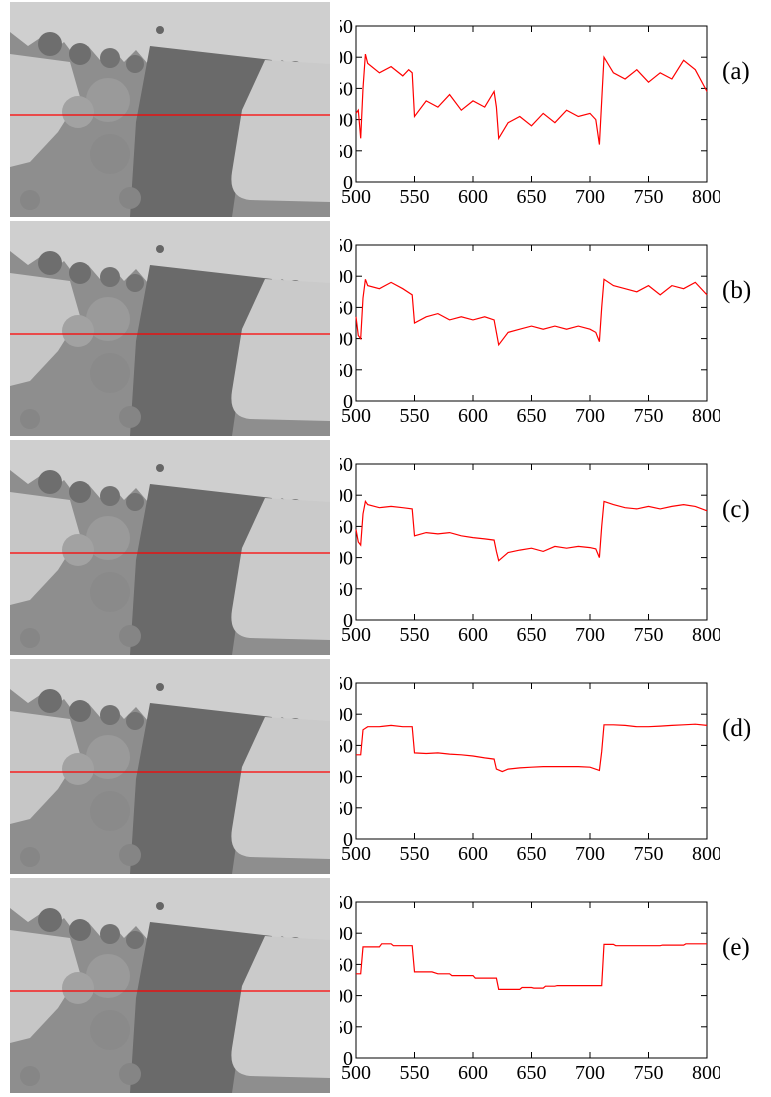  I want to click on line-plot-c: 0 50 100 150 200 250 500 550 600 650 700 750 800, so click(530, 550).